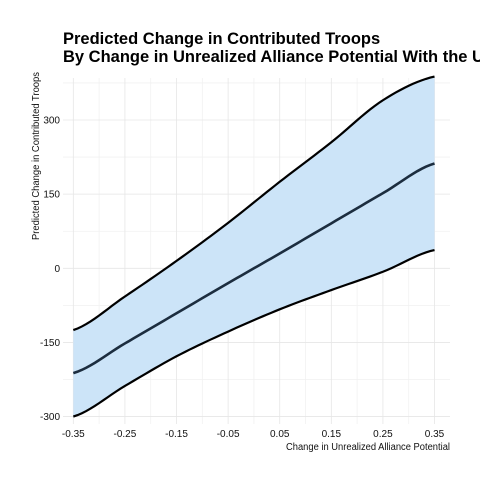 The height and width of the screenshot is (480, 480). Describe the element at coordinates (50, 270) in the screenshot. I see `y-tick-labels: -300 -150 0 150 300` at that location.